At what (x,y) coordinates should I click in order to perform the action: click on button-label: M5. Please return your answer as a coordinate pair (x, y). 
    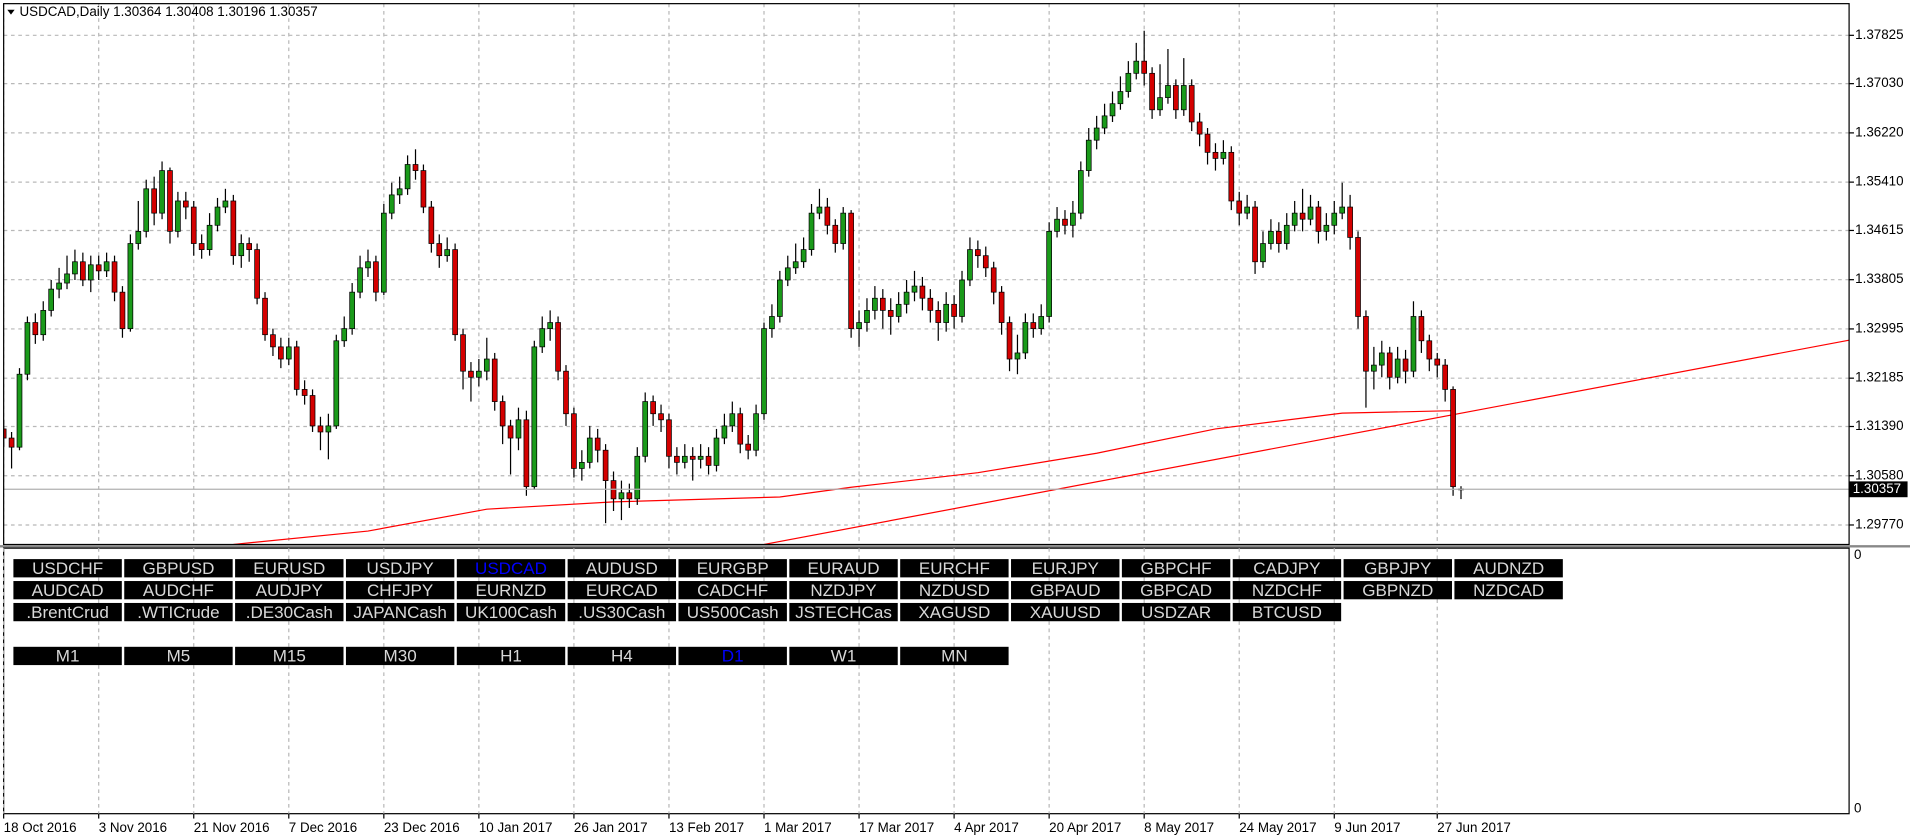
    Looking at the image, I should click on (179, 656).